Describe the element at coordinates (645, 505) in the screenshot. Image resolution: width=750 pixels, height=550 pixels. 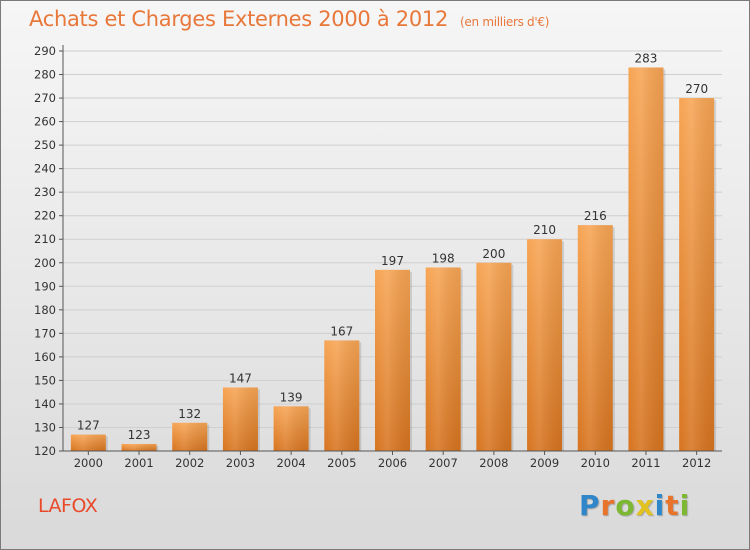
I see `logo-letter: x` at that location.